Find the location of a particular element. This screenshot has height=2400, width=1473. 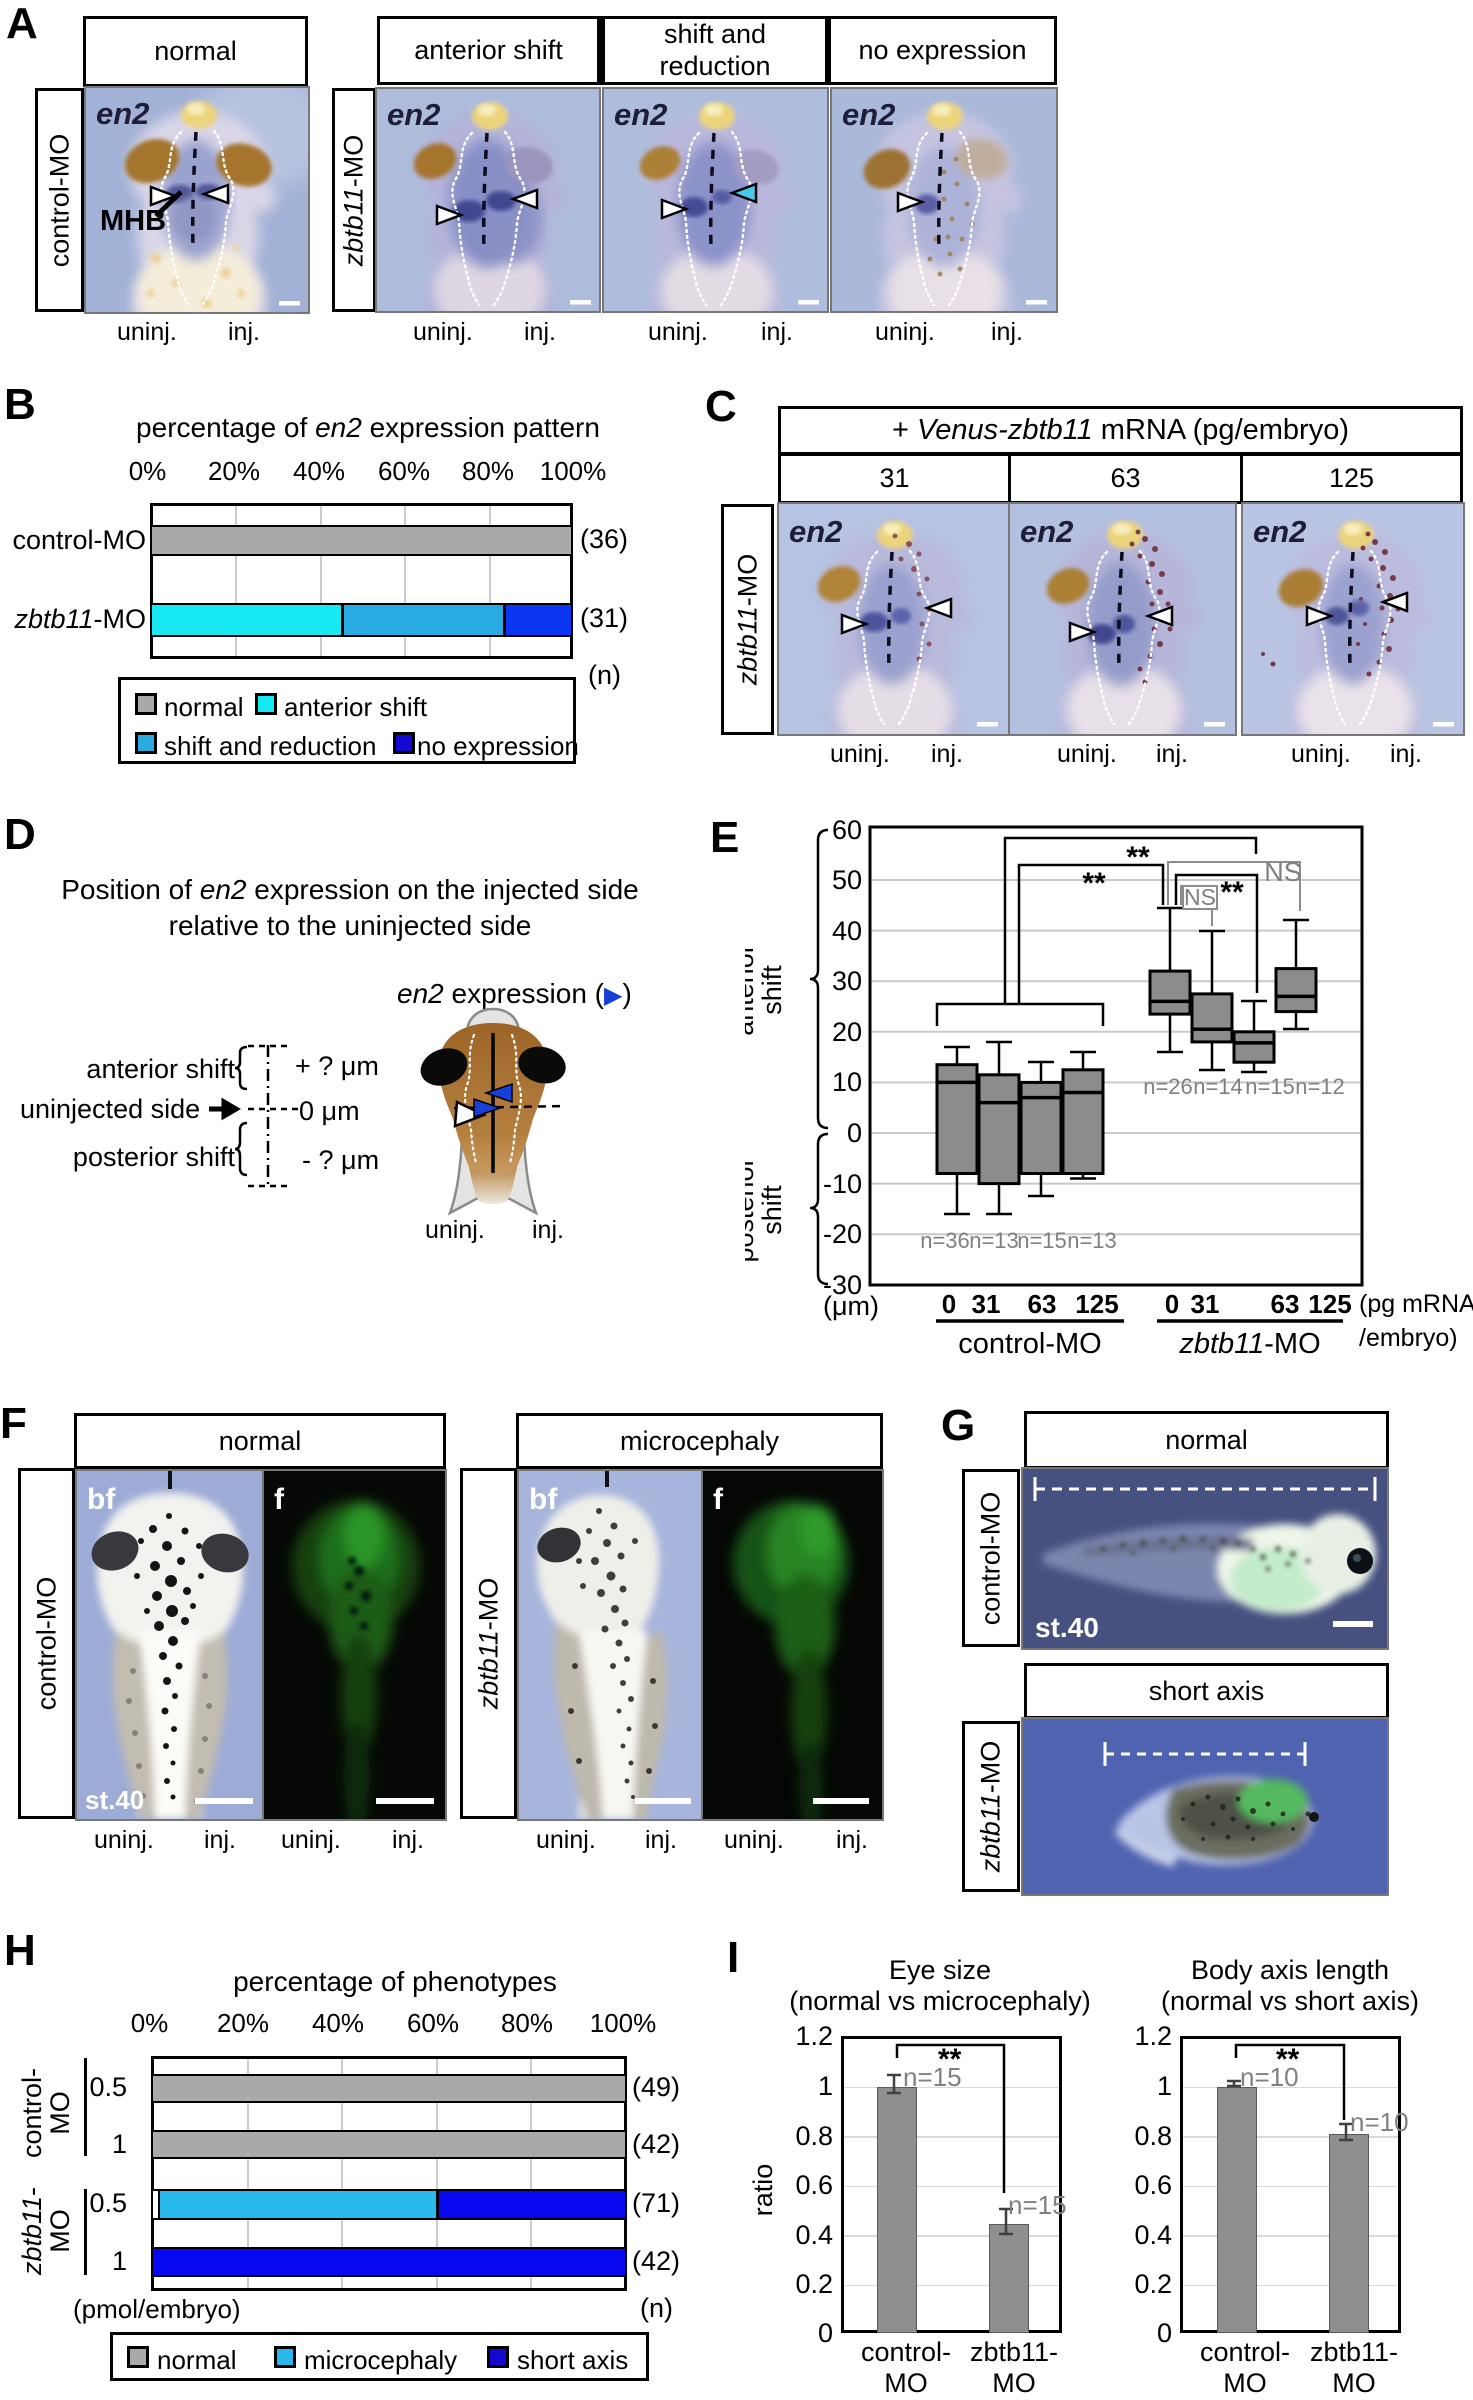

svg-text: n=14 is located at coordinates (1218, 1086).